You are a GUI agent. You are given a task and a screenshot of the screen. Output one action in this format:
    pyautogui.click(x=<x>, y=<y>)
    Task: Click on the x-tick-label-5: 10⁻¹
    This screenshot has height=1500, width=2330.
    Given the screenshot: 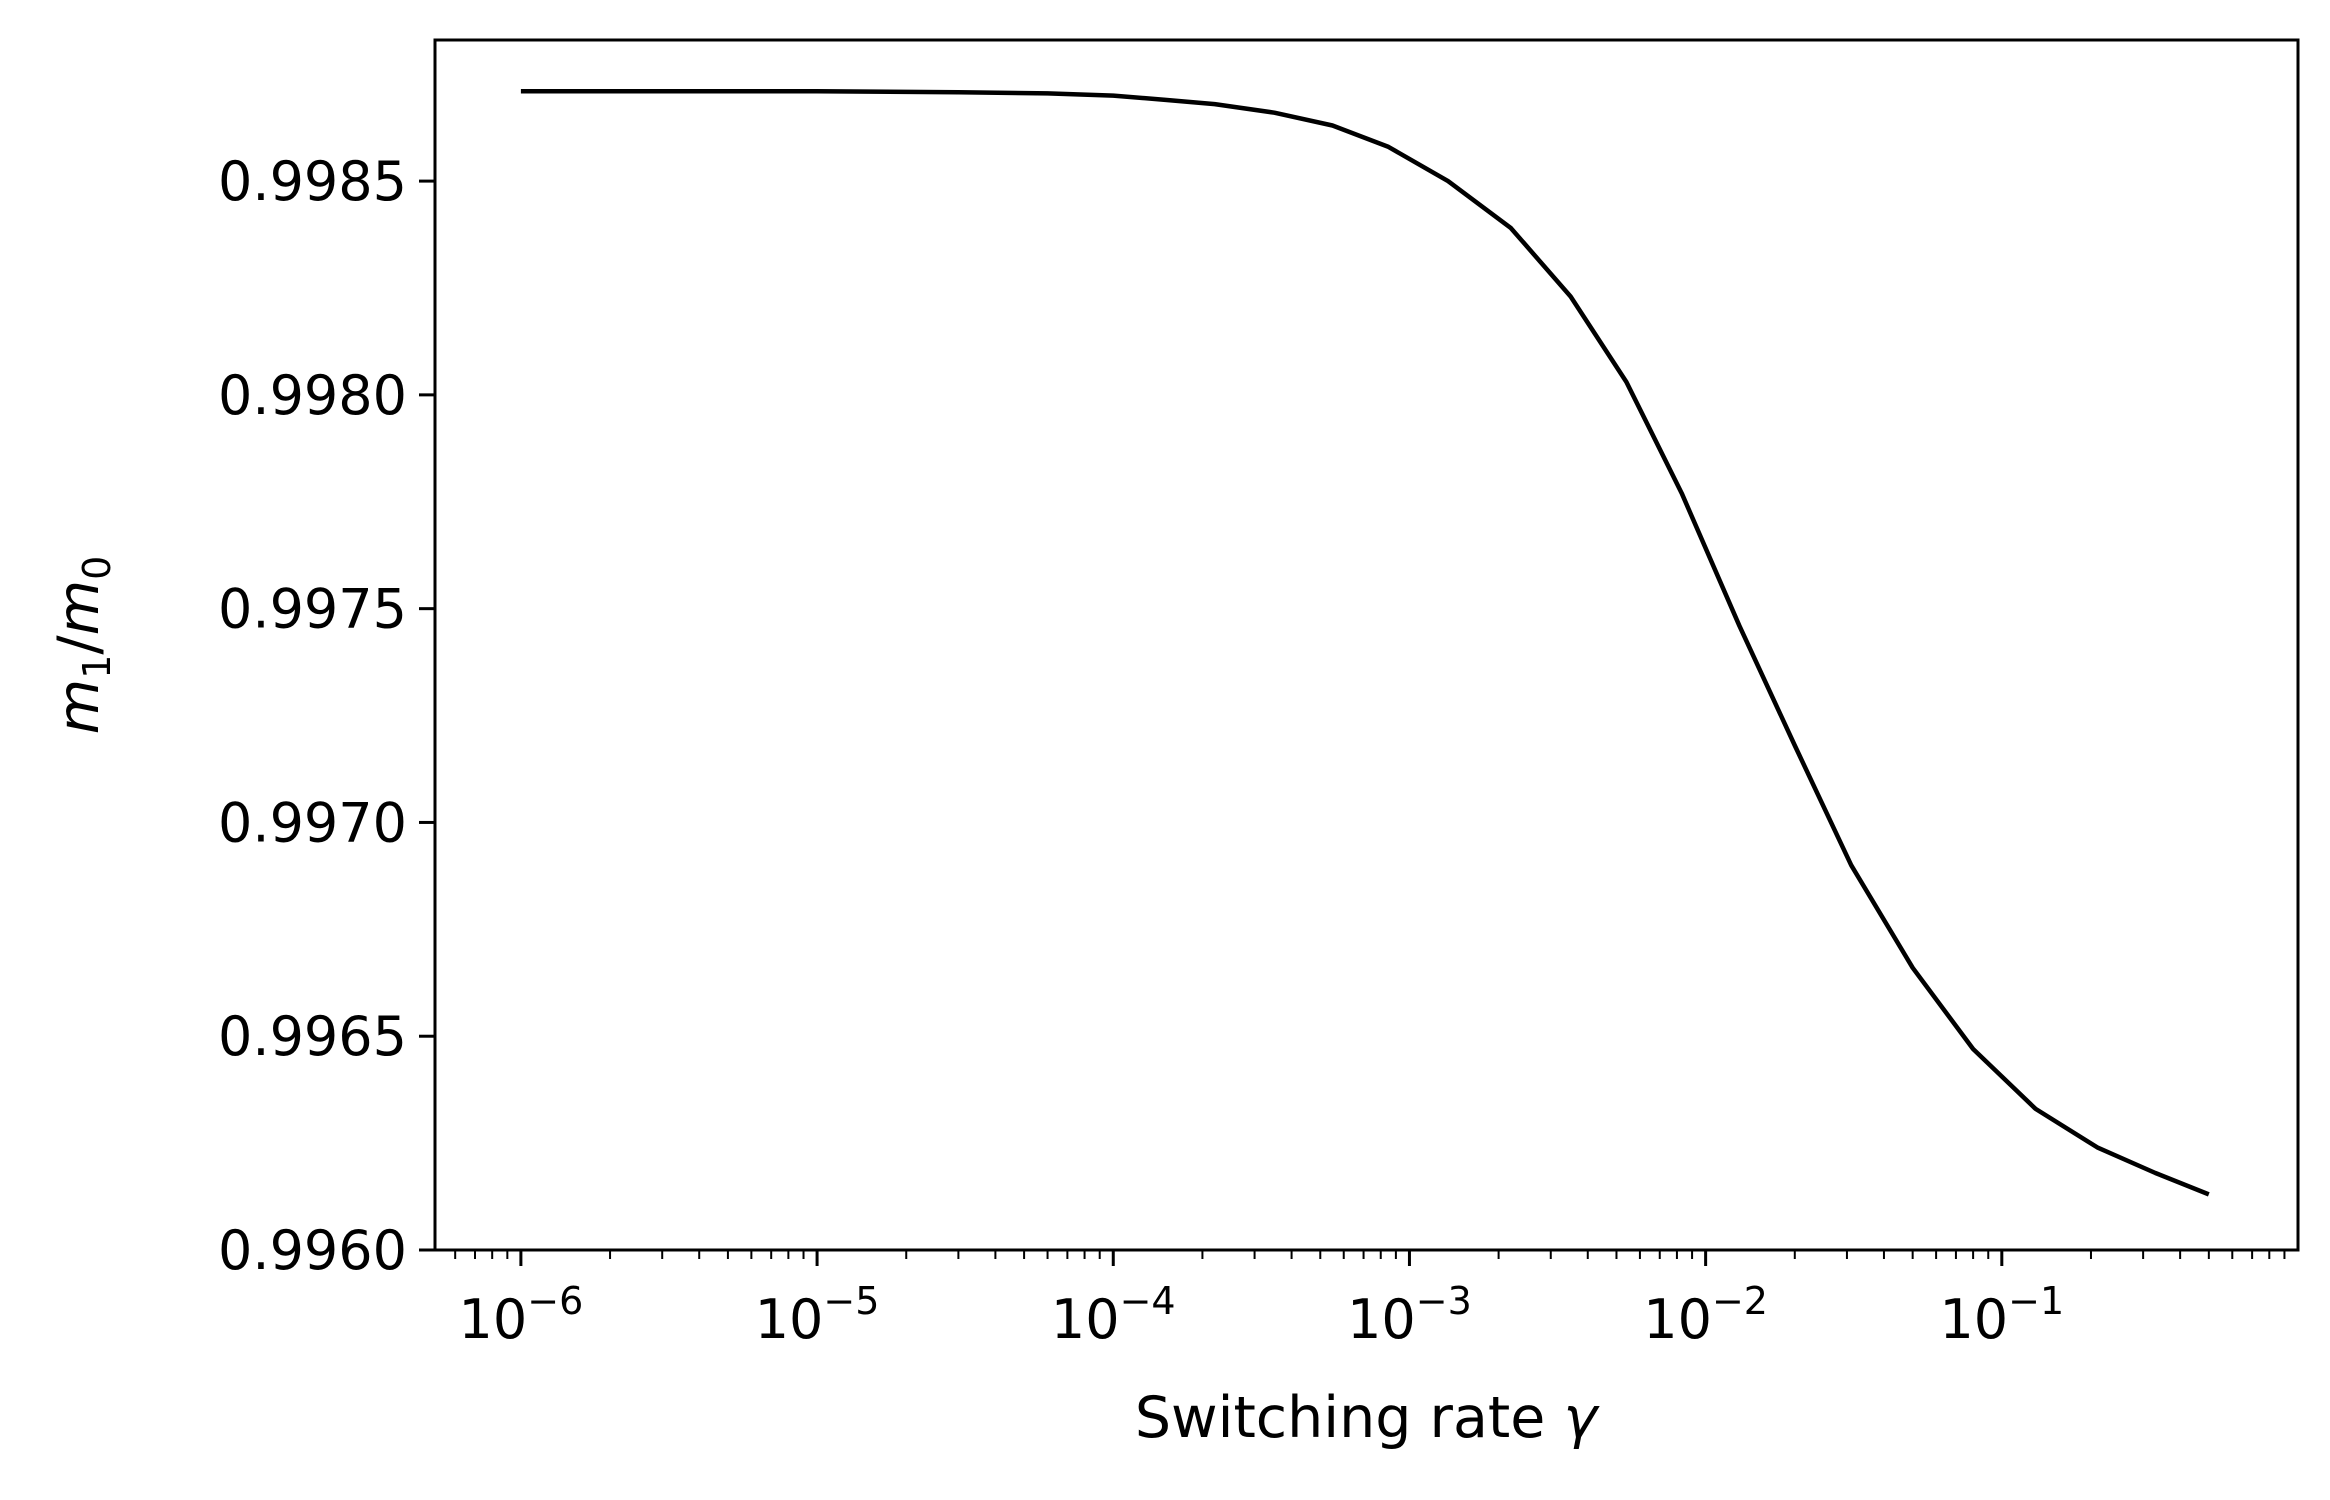 What is the action you would take?
    pyautogui.click(x=2001, y=1315)
    